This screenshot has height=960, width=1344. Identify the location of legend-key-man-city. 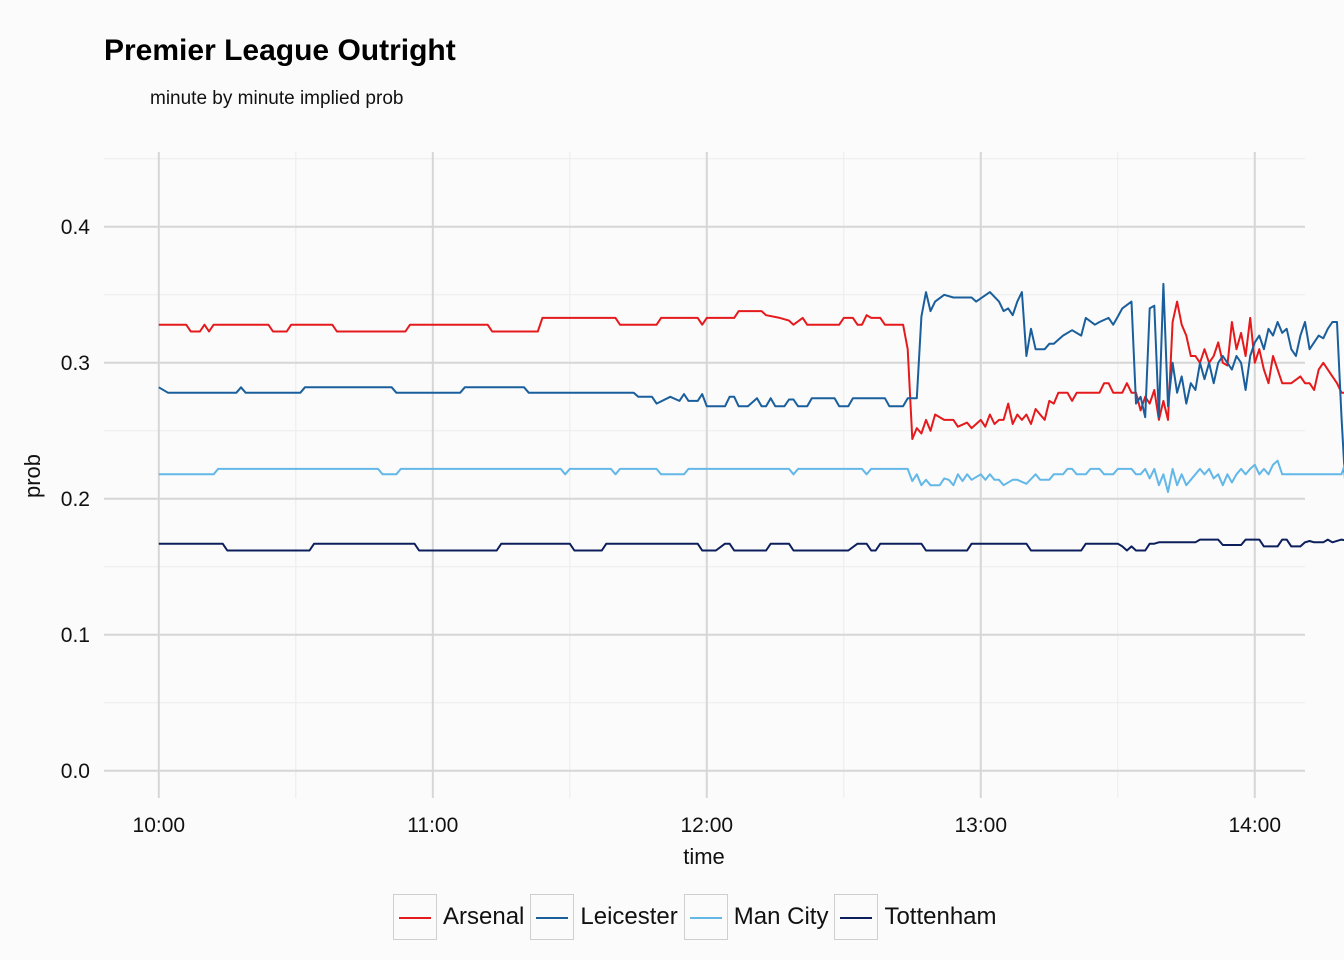
(705, 917).